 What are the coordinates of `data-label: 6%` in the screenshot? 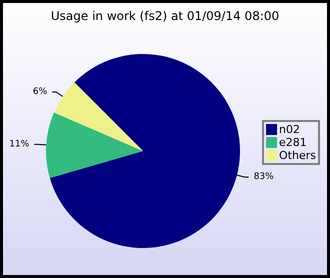 It's located at (40, 91).